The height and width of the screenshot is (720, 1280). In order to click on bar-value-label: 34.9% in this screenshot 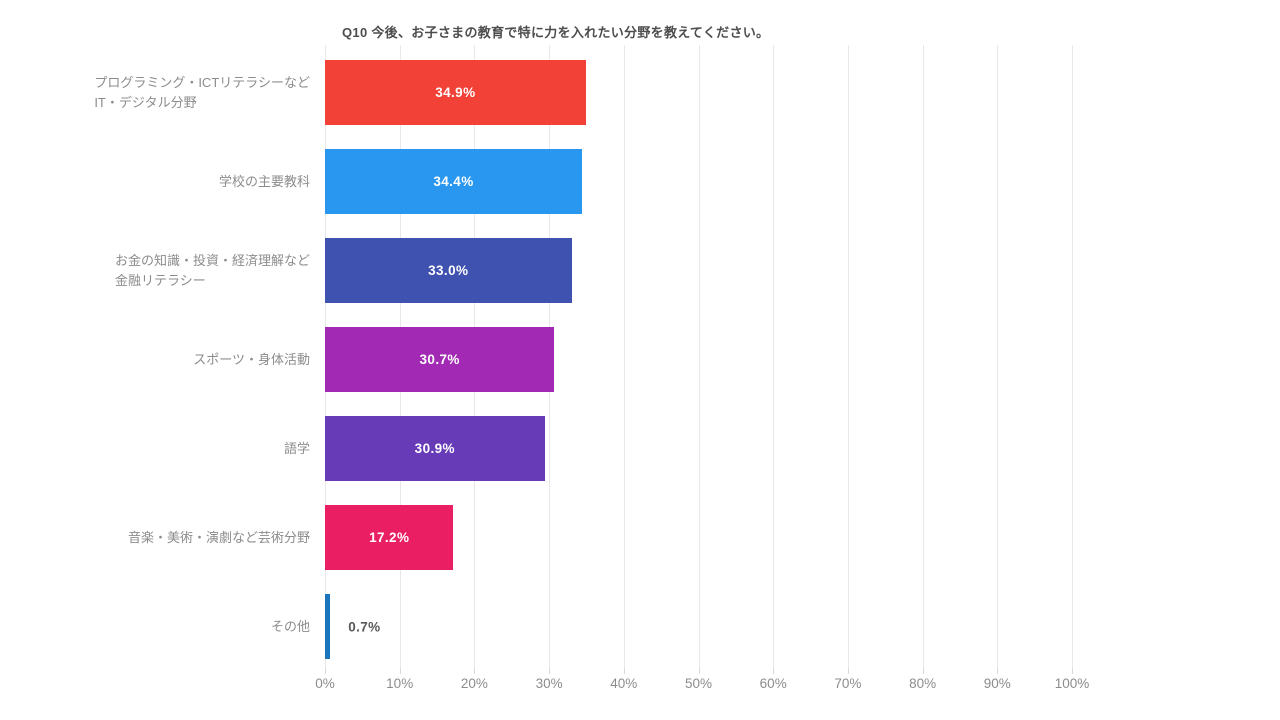, I will do `click(455, 92)`.